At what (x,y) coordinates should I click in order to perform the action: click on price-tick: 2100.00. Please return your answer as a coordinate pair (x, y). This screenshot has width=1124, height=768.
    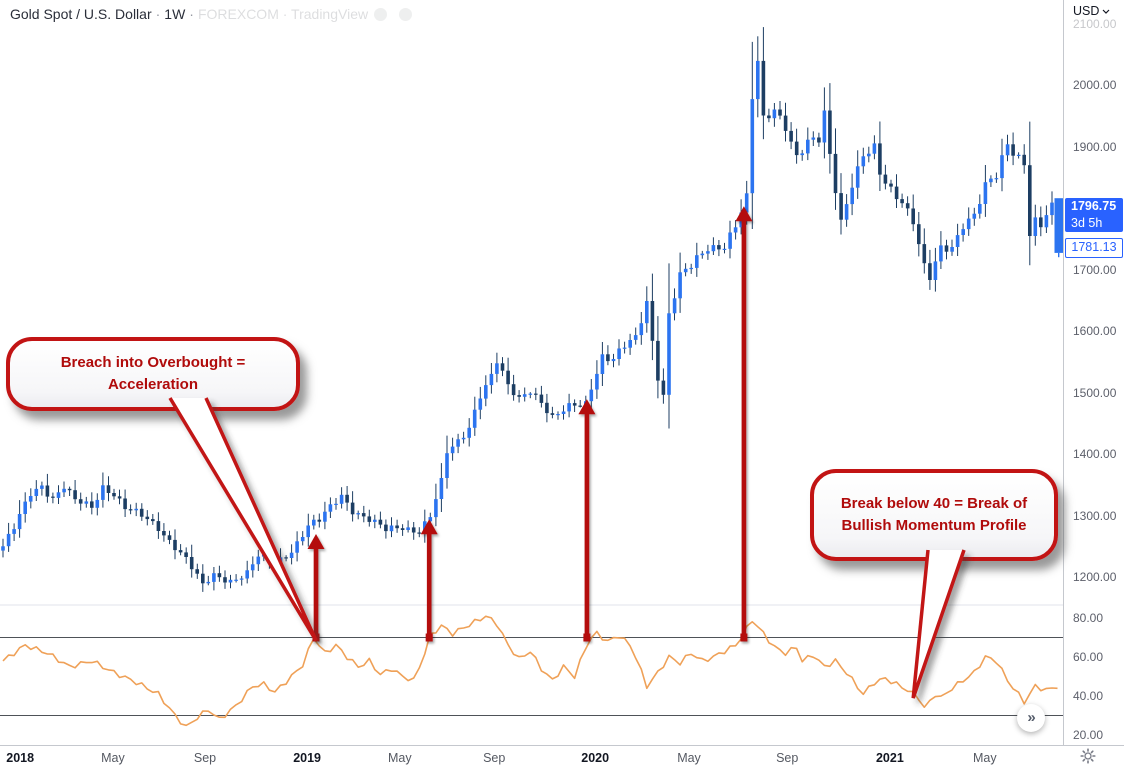
    Looking at the image, I should click on (1095, 23).